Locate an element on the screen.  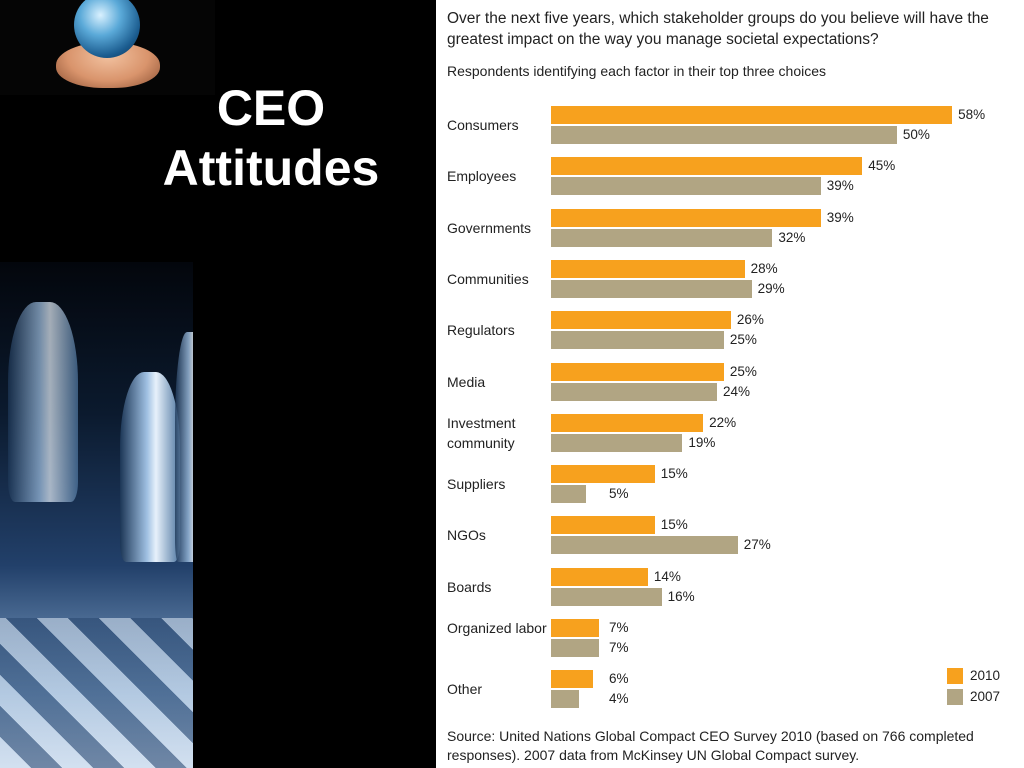
legend-label: 2010 is located at coordinates (985, 675).